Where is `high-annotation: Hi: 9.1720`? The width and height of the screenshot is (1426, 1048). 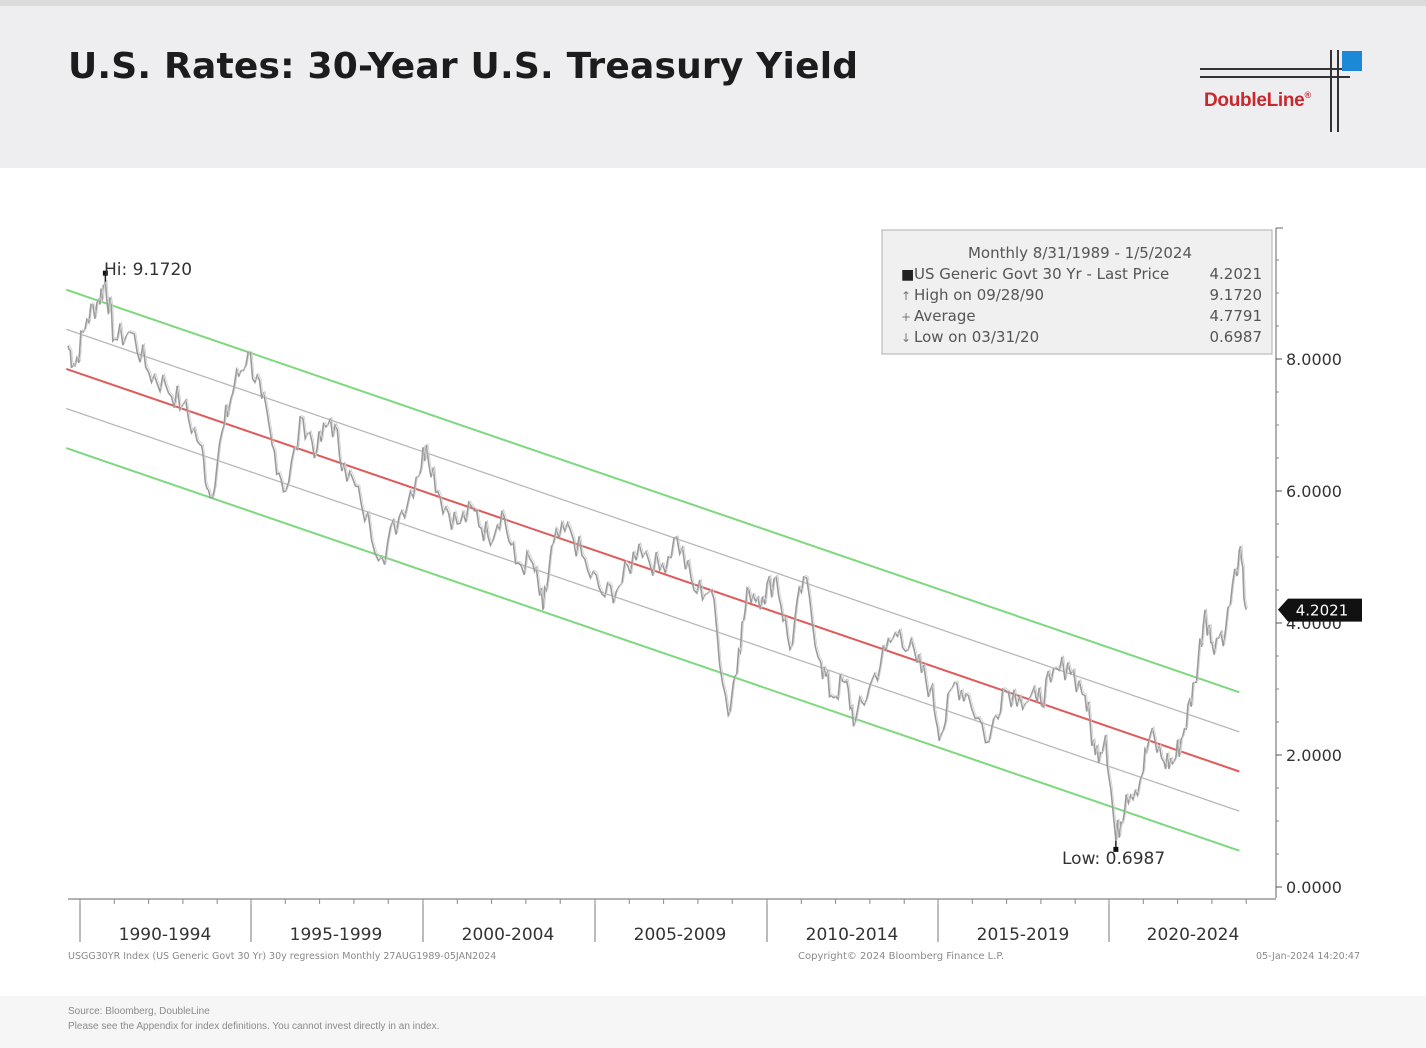
high-annotation: Hi: 9.1720 is located at coordinates (148, 270).